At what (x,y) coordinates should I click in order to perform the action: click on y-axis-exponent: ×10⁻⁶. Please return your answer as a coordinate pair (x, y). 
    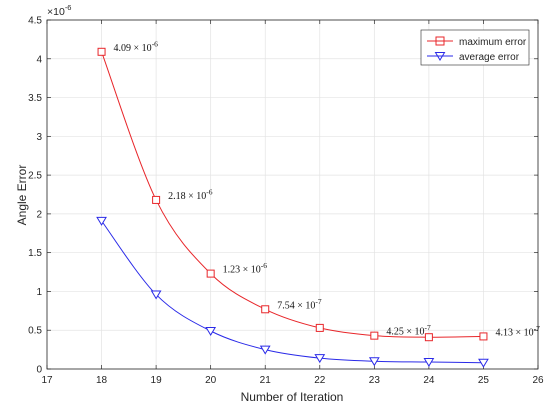
    Looking at the image, I should click on (59, 10).